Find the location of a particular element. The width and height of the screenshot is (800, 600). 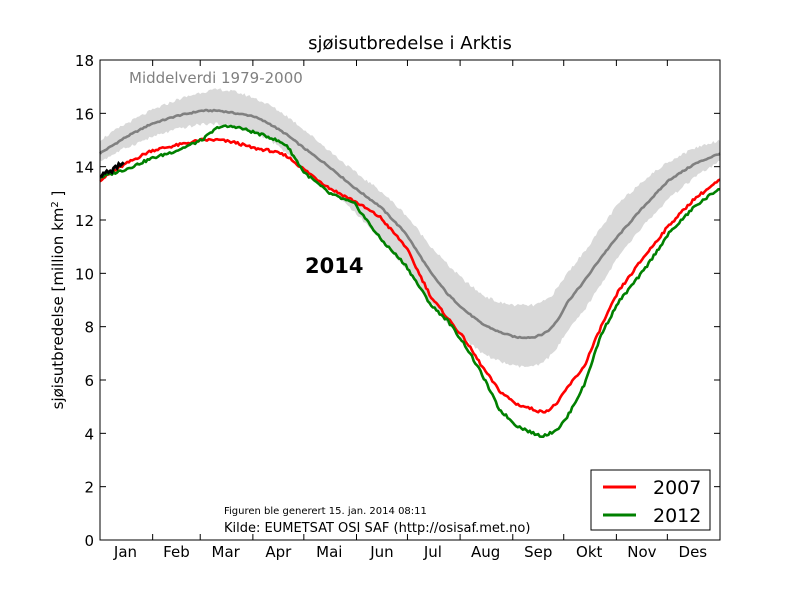

mean-label: Middelverdi 1979-2000 is located at coordinates (216, 78).